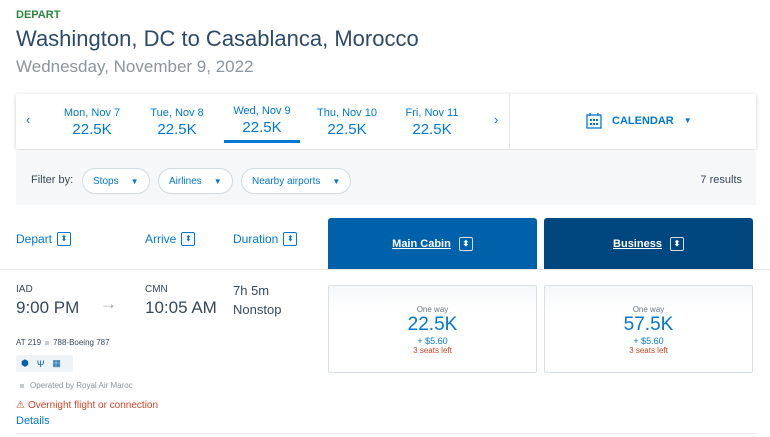  I want to click on business-fare: One way 57.5K + $5.60 3 seats left, so click(648, 329).